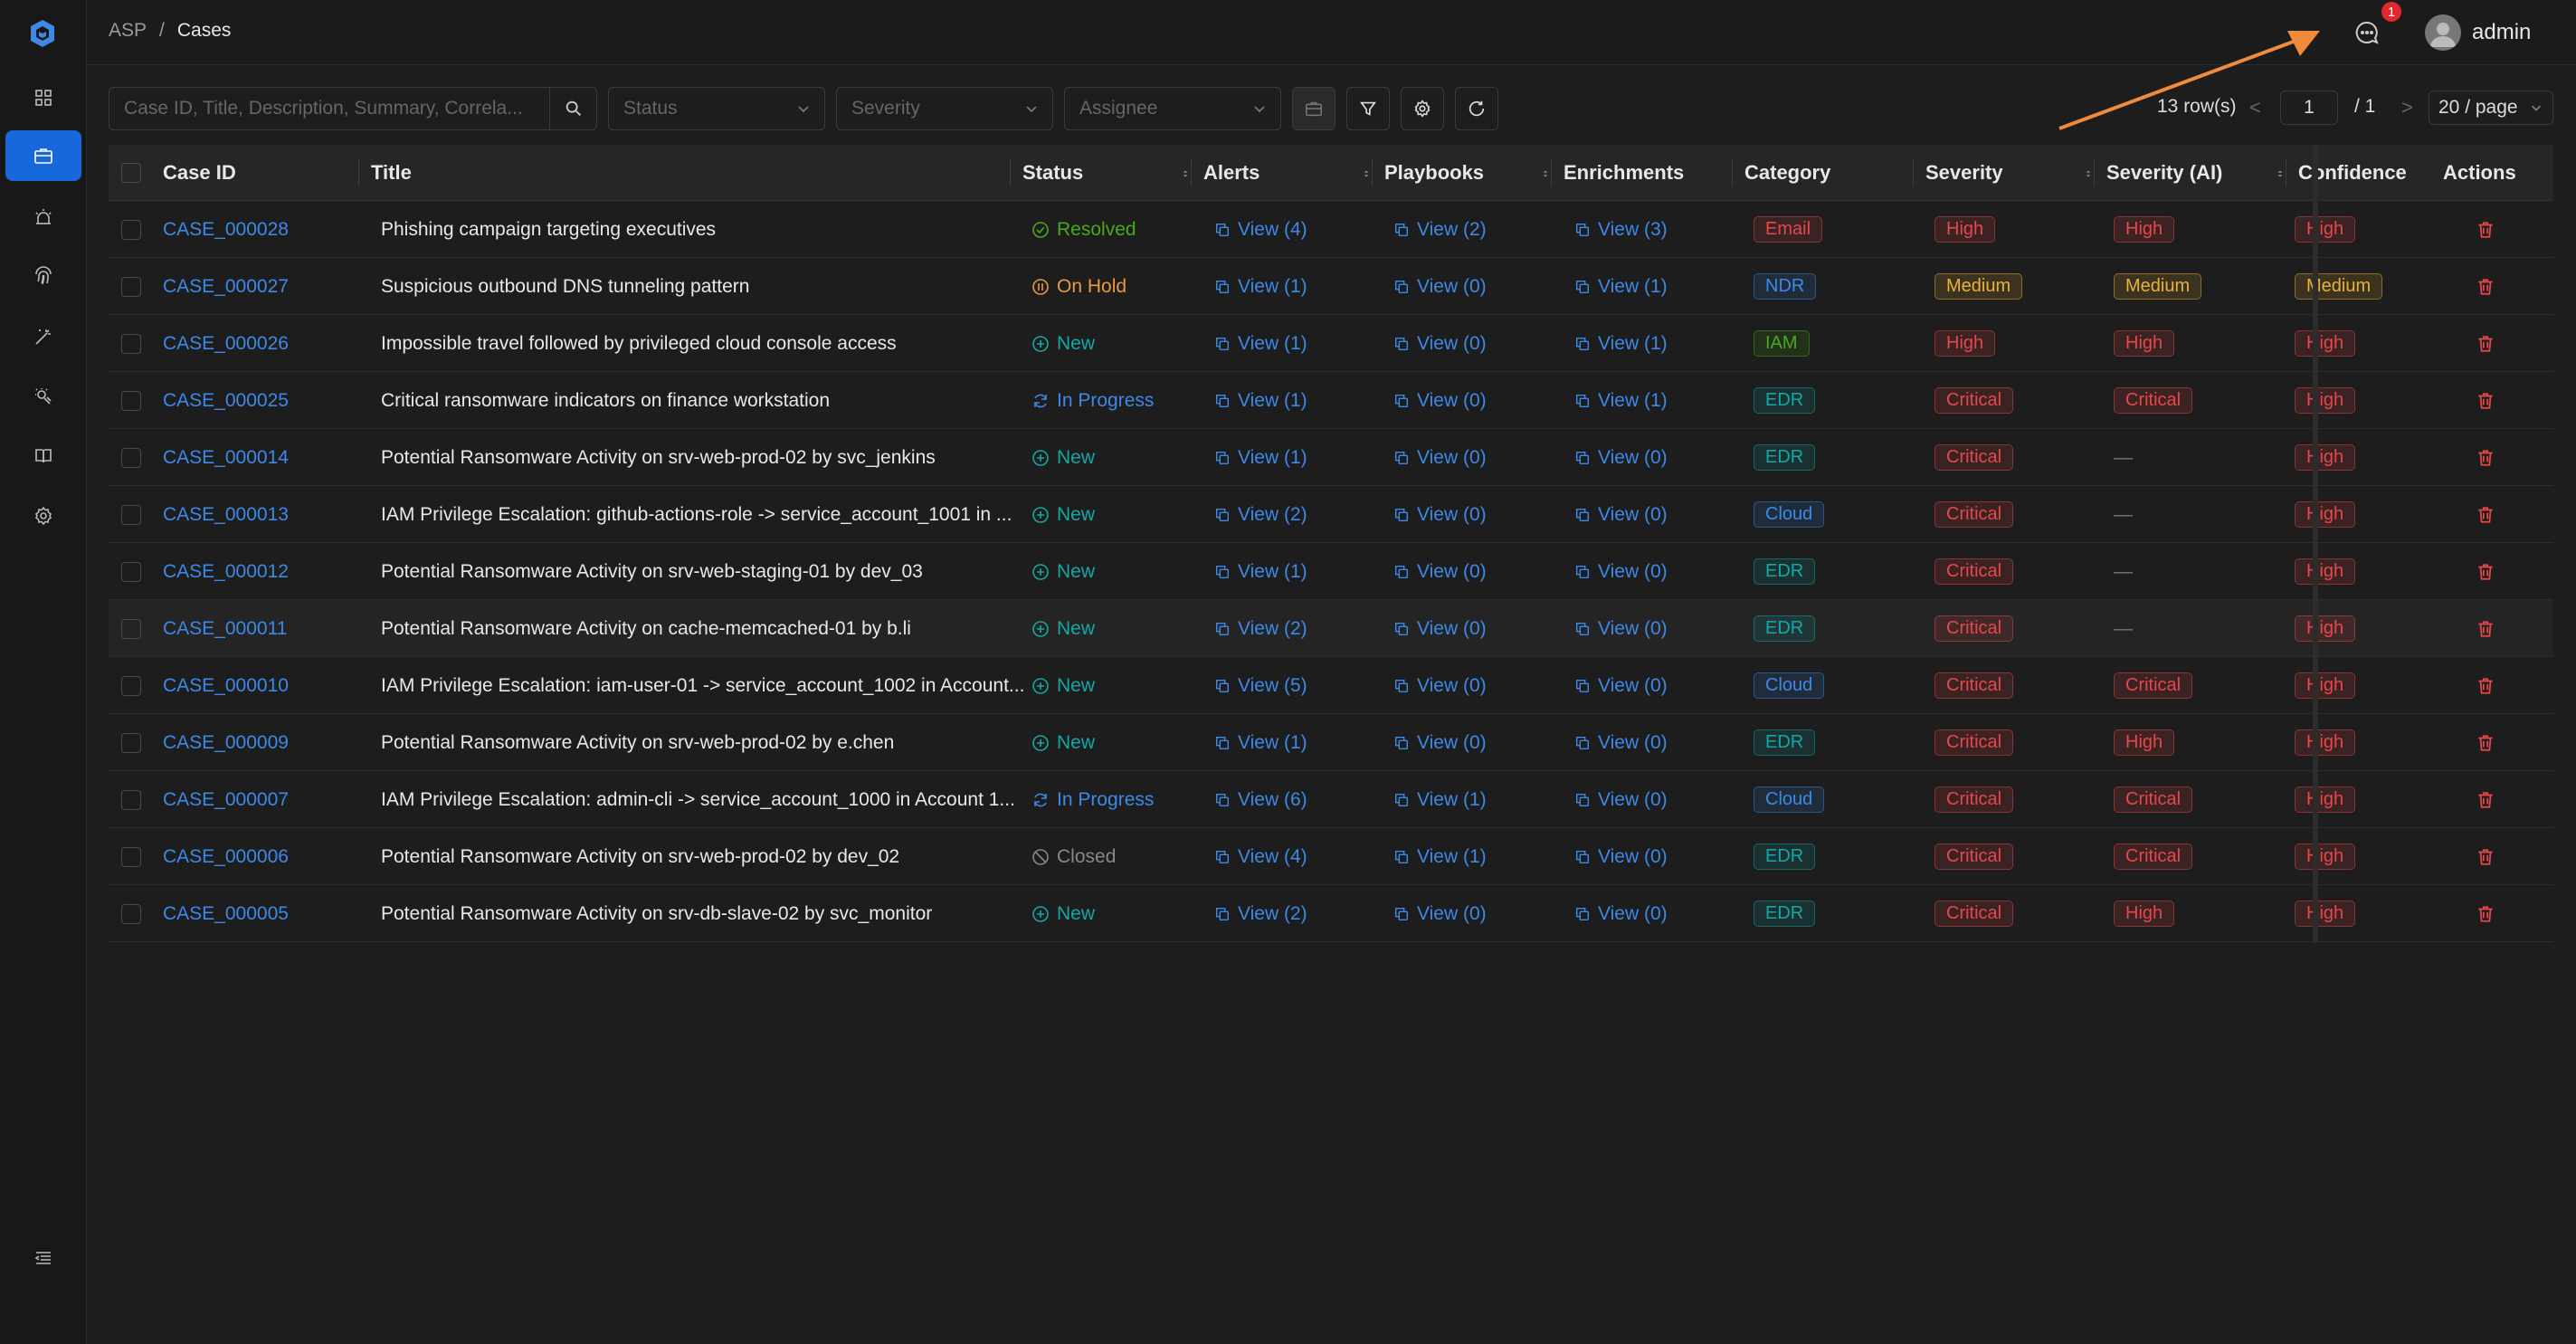 The width and height of the screenshot is (2576, 1344). Describe the element at coordinates (2202, 173) in the screenshot. I see `column-header: Severity (AI)` at that location.